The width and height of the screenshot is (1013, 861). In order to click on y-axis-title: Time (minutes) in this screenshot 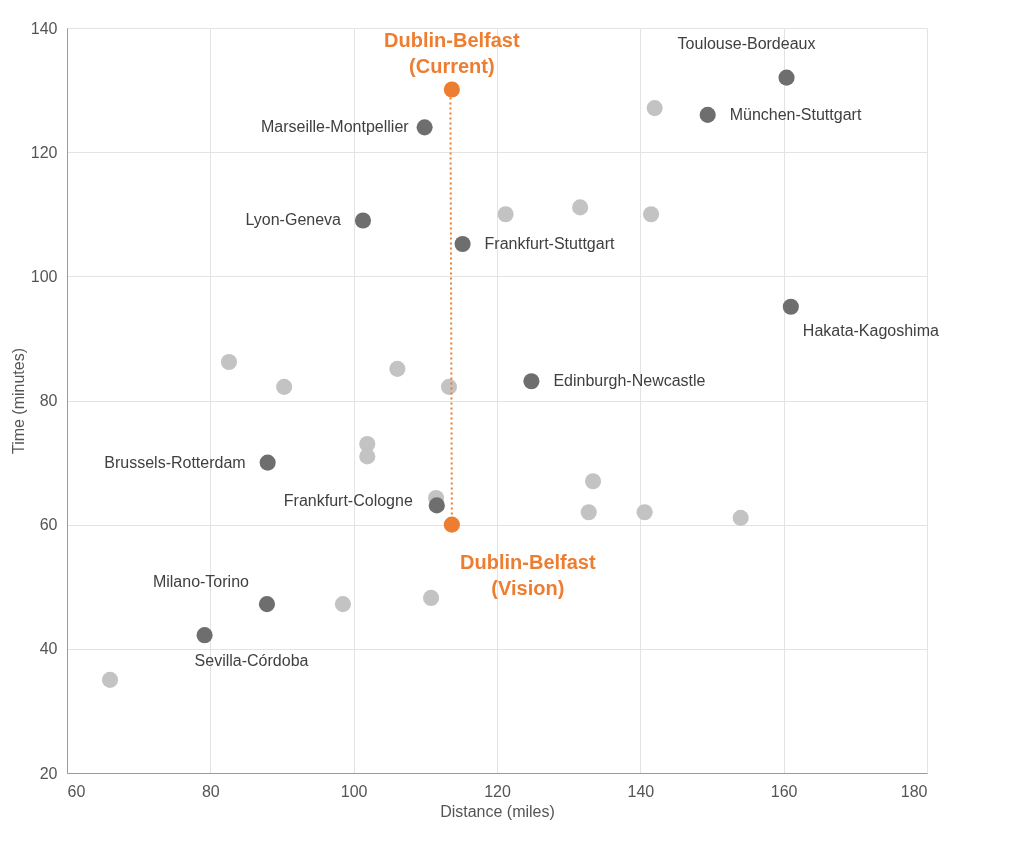, I will do `click(18, 401)`.